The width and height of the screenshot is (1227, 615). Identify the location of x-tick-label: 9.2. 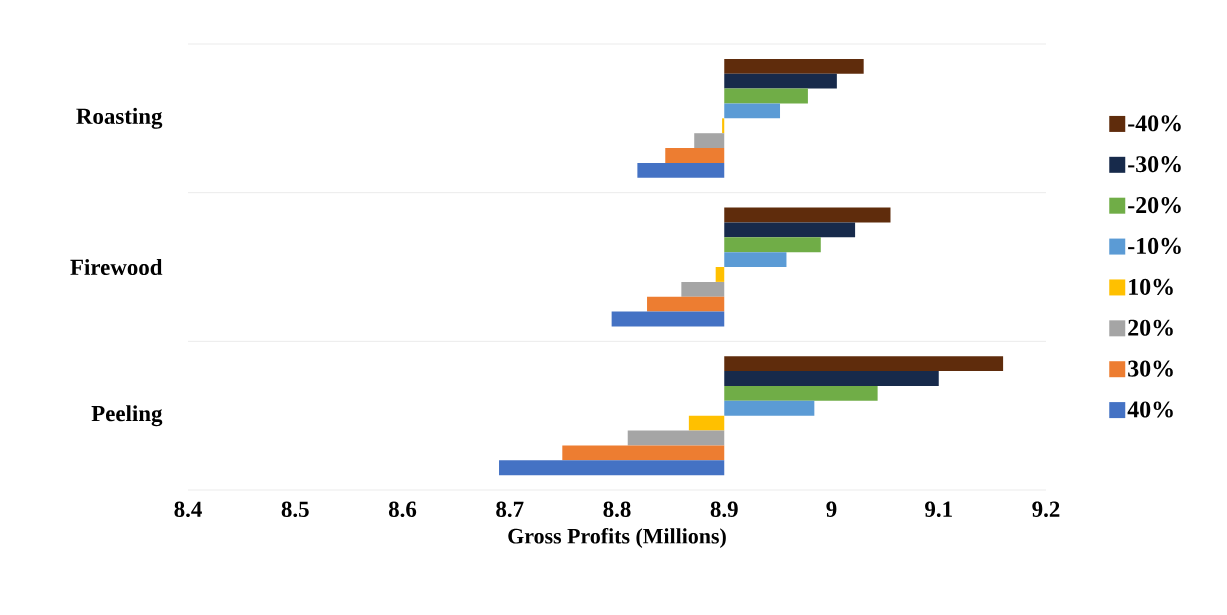
(1046, 509).